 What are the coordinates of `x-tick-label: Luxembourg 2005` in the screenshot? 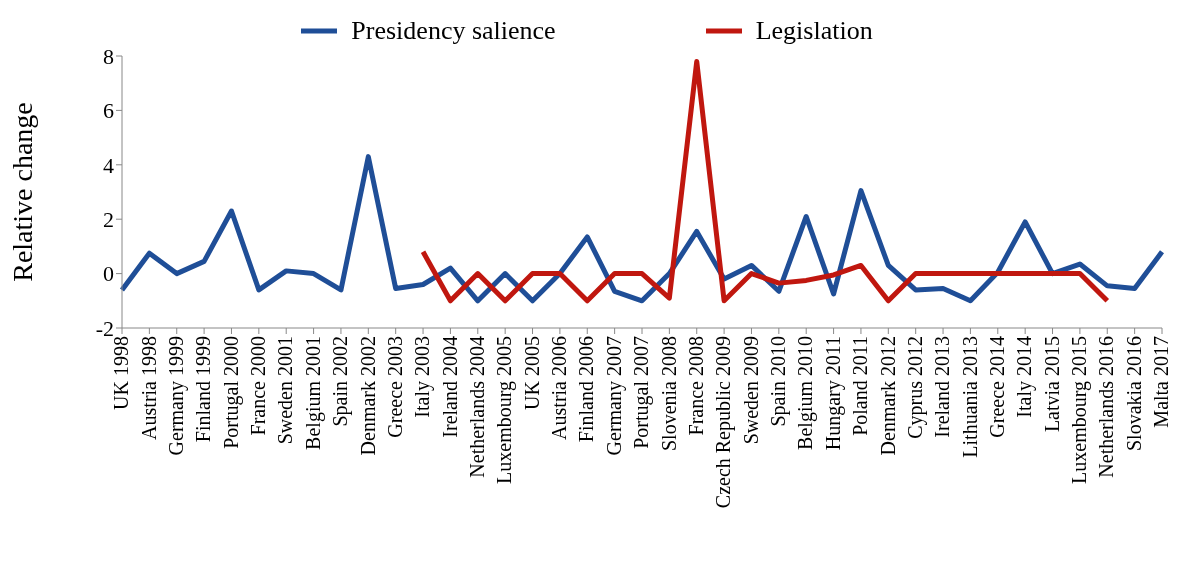 It's located at (505, 410).